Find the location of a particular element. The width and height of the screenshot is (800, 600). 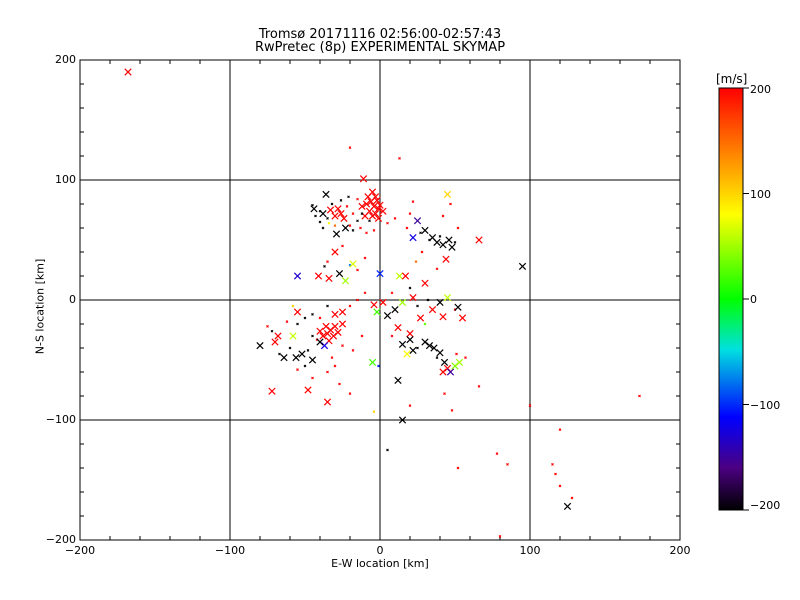

y-tick-label: 0 is located at coordinates (72, 299).